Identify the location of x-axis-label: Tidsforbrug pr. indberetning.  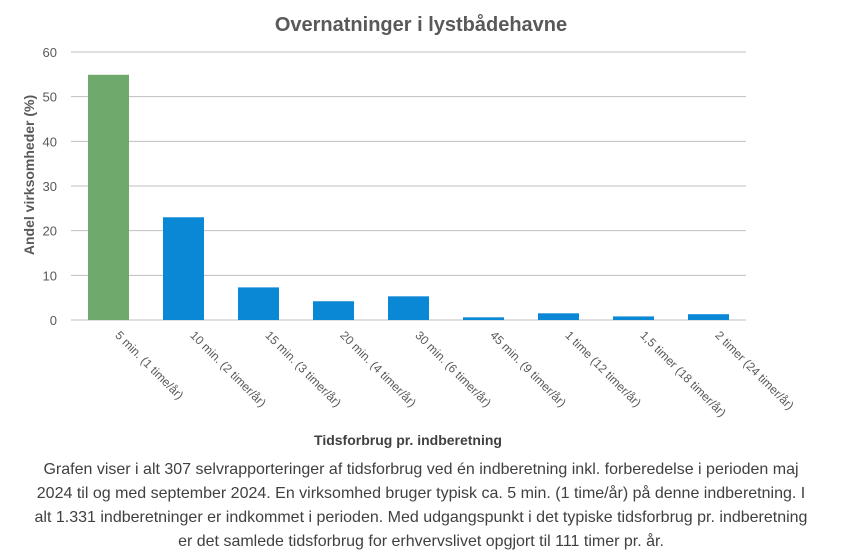
(408, 440).